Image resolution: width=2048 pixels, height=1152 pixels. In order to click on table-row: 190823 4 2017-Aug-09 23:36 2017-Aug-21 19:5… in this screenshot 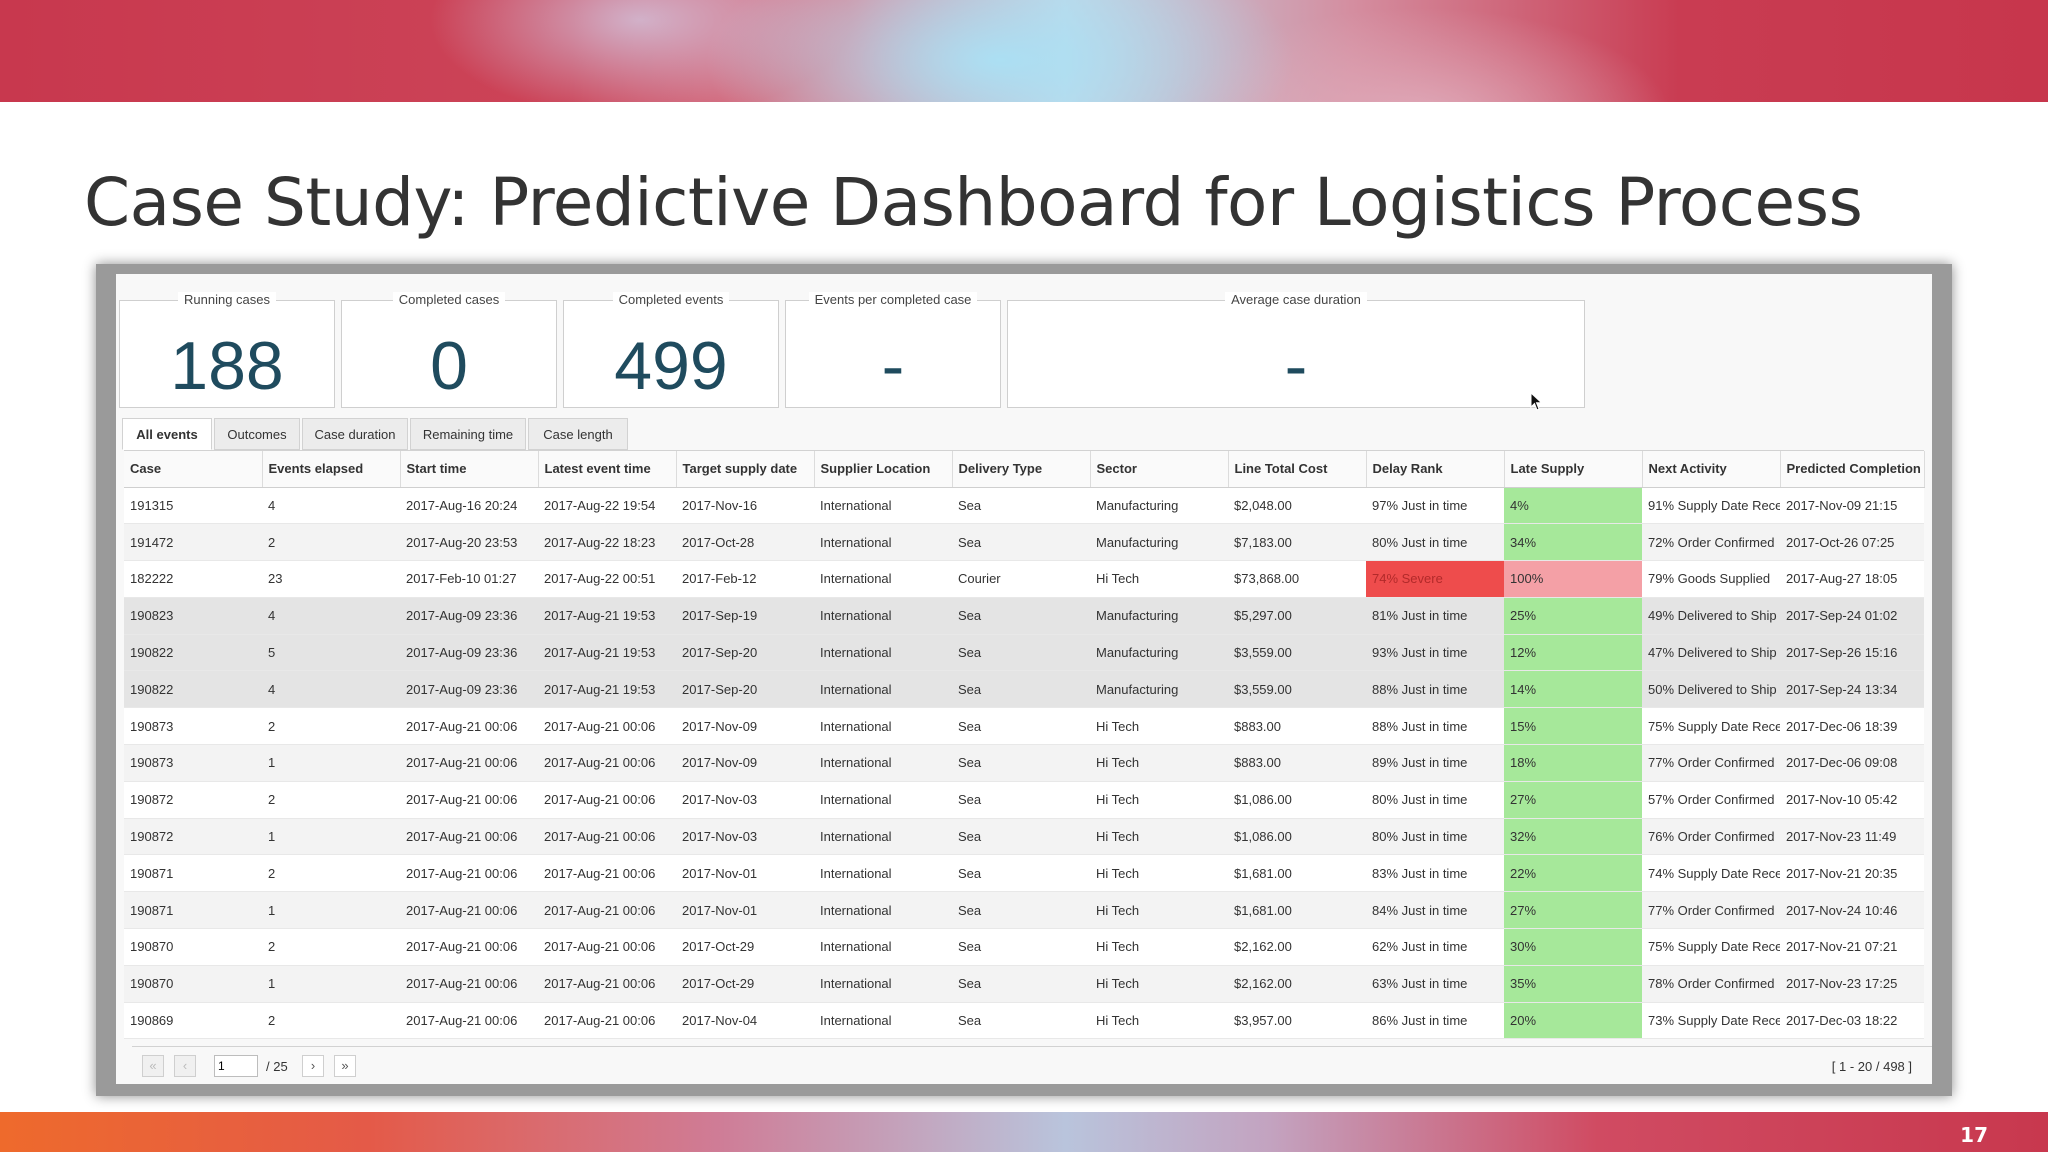, I will do `click(1024, 616)`.